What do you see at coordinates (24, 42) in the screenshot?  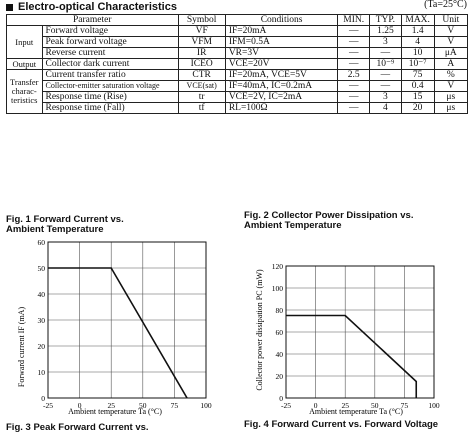 I see `group-input: Input` at bounding box center [24, 42].